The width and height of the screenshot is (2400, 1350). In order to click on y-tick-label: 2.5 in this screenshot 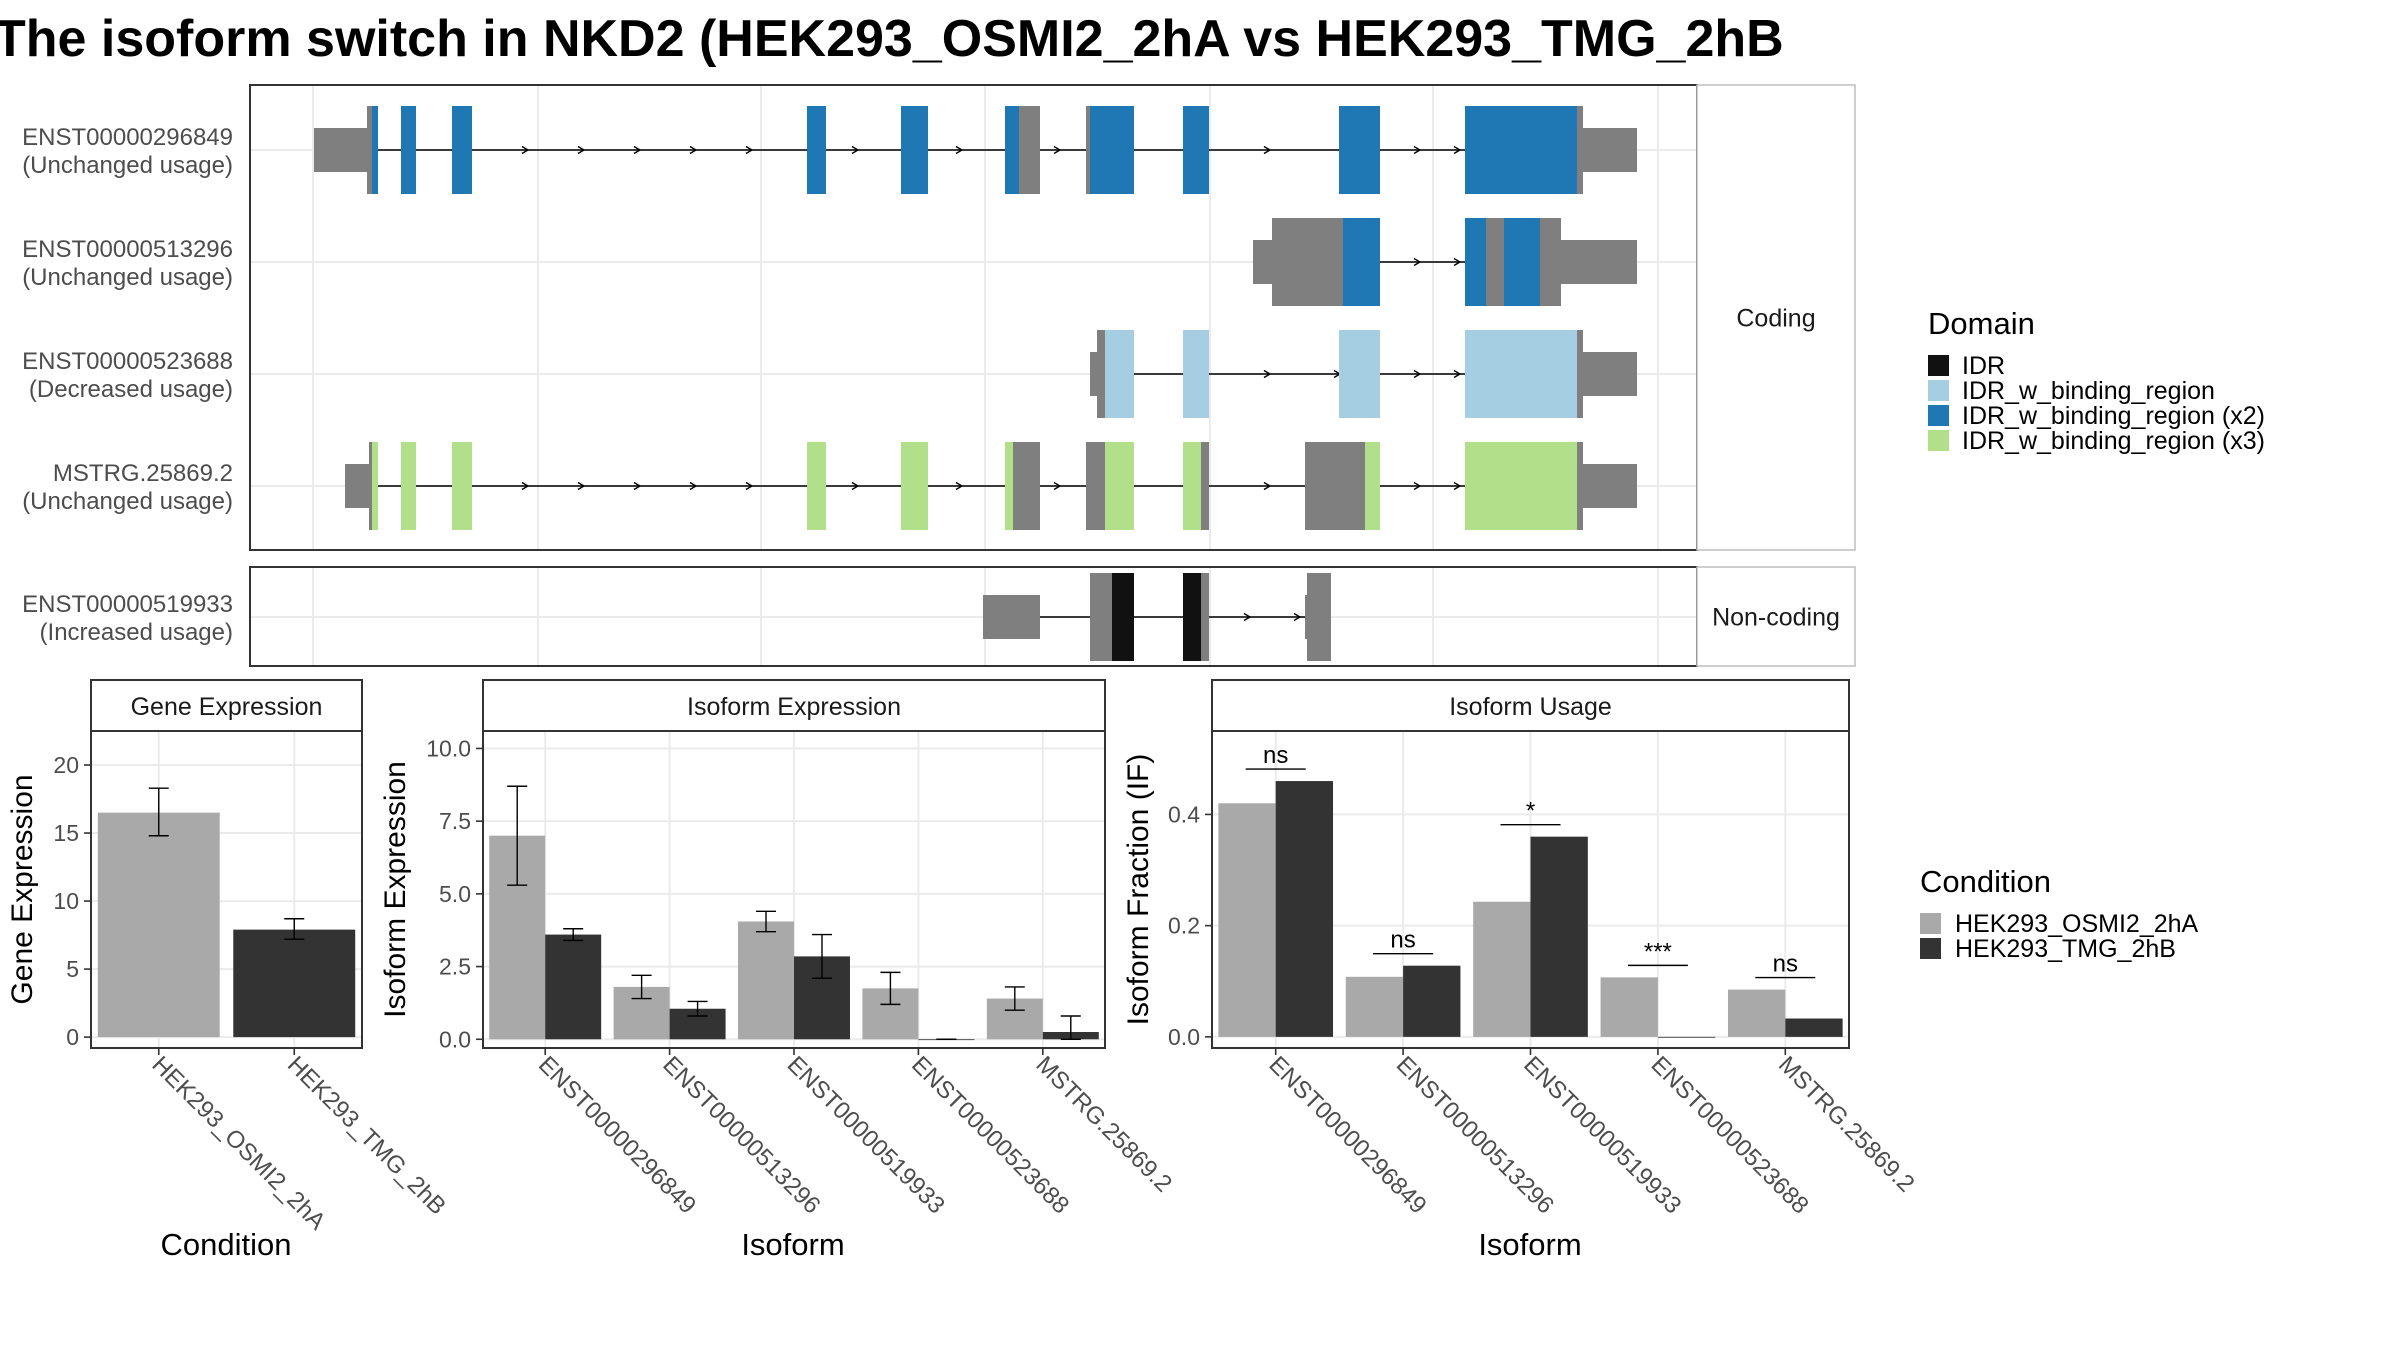, I will do `click(455, 967)`.